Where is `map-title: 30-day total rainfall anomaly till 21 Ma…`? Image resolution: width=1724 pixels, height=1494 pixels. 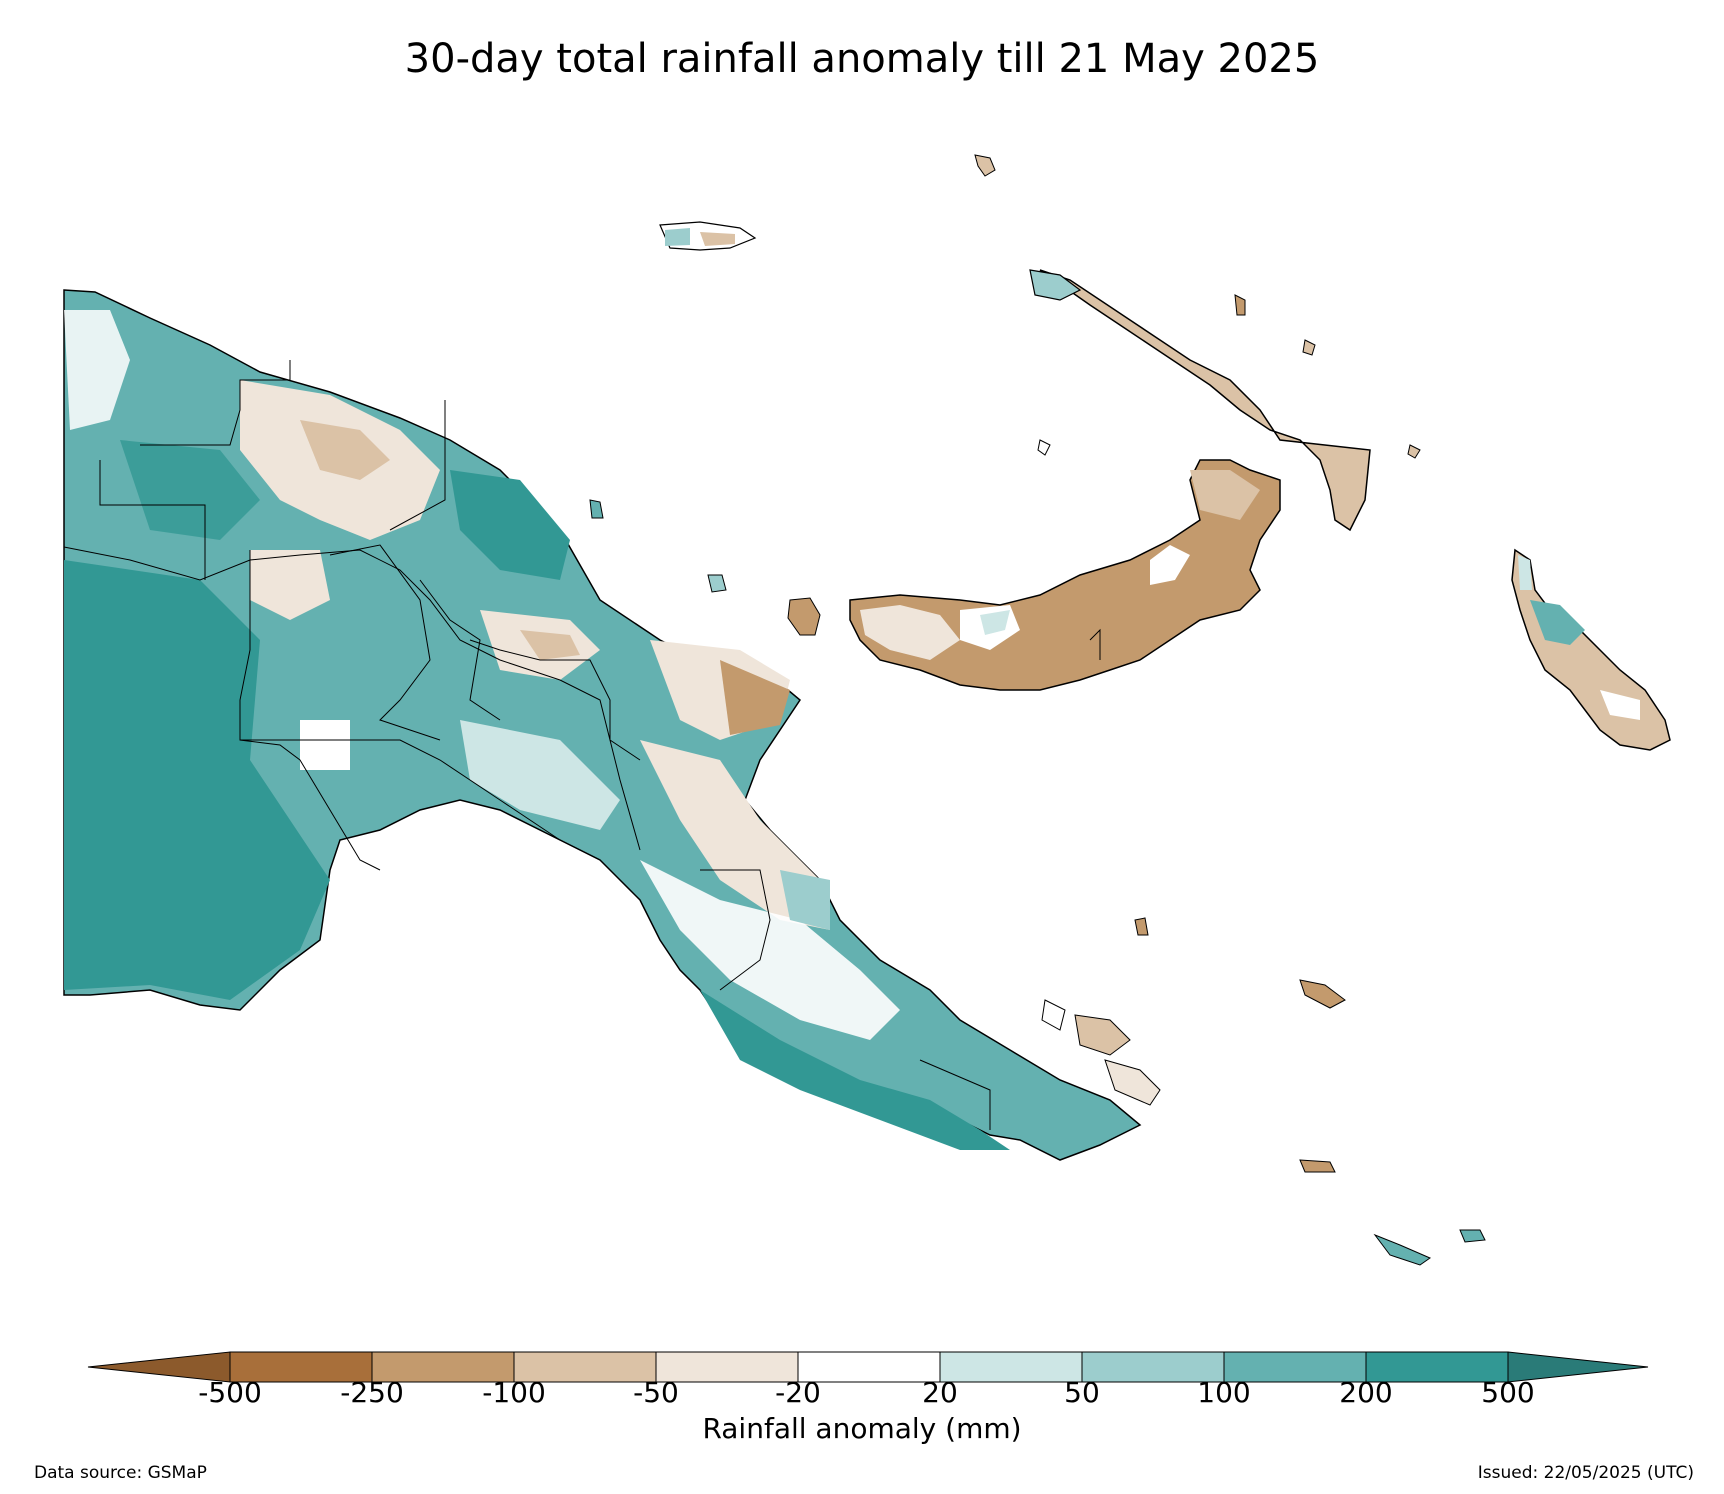
map-title: 30-day total rainfall anomaly till 21 Ma… is located at coordinates (862, 59).